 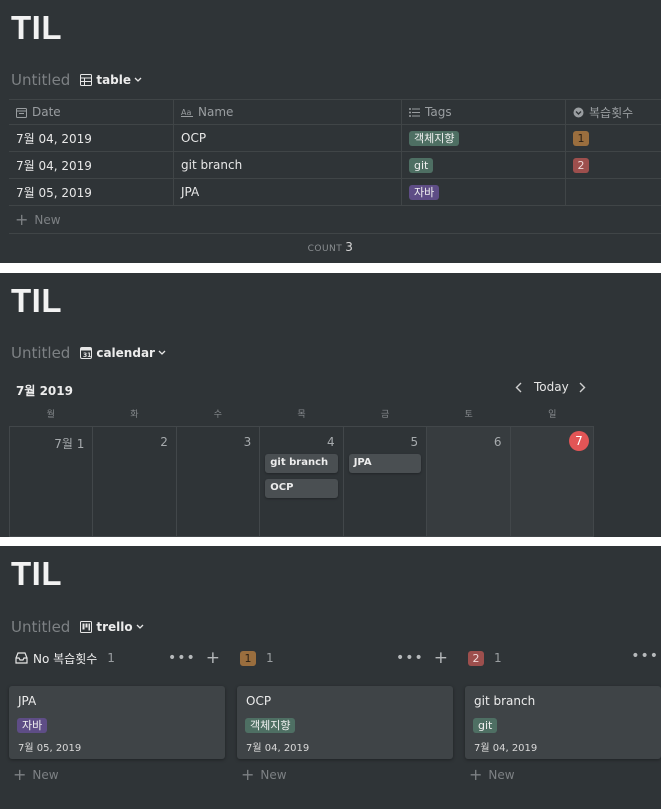 What do you see at coordinates (91, 112) in the screenshot?
I see `column-header-date: Date` at bounding box center [91, 112].